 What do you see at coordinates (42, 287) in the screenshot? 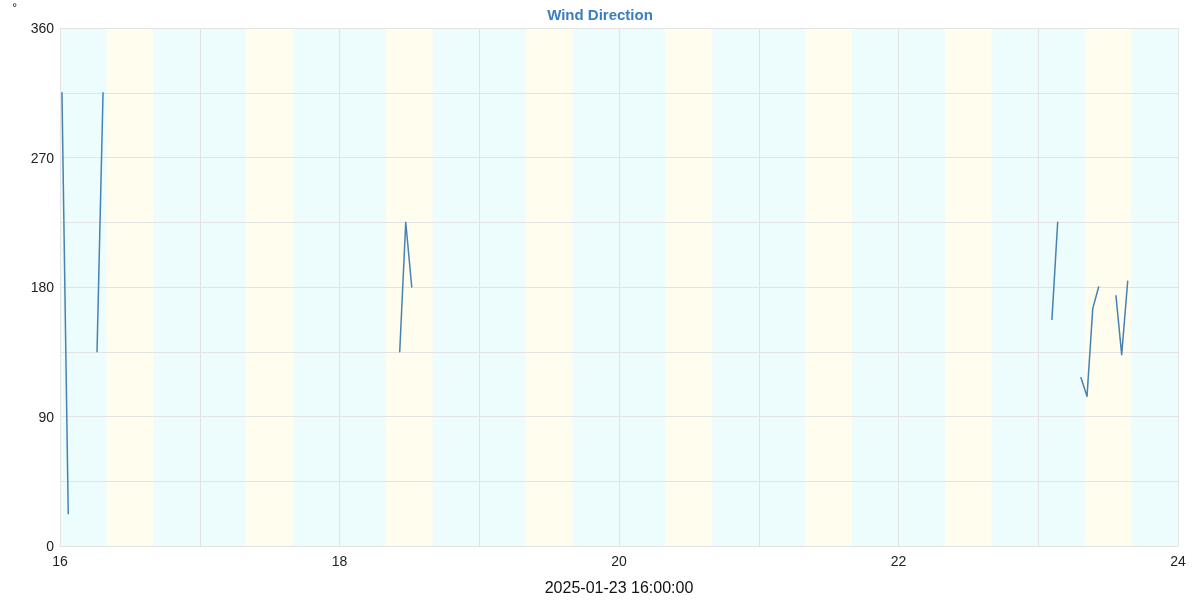
I see `y-tick-label: 180` at bounding box center [42, 287].